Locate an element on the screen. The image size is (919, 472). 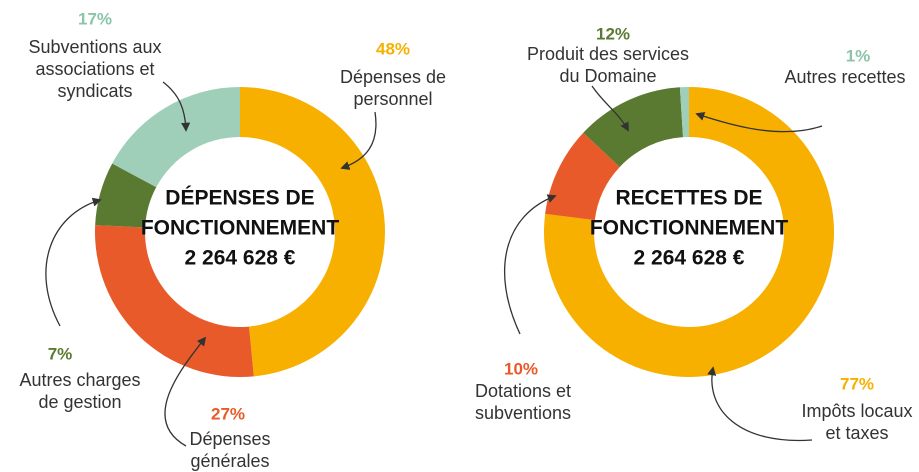
value-label: 27% is located at coordinates (228, 413).